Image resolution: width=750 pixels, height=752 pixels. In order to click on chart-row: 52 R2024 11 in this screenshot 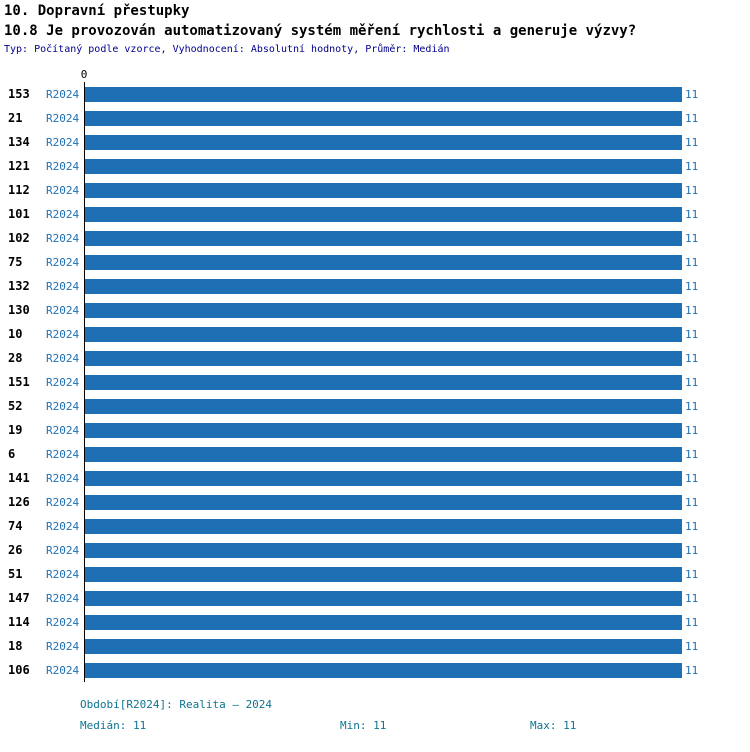, I will do `click(377, 406)`.